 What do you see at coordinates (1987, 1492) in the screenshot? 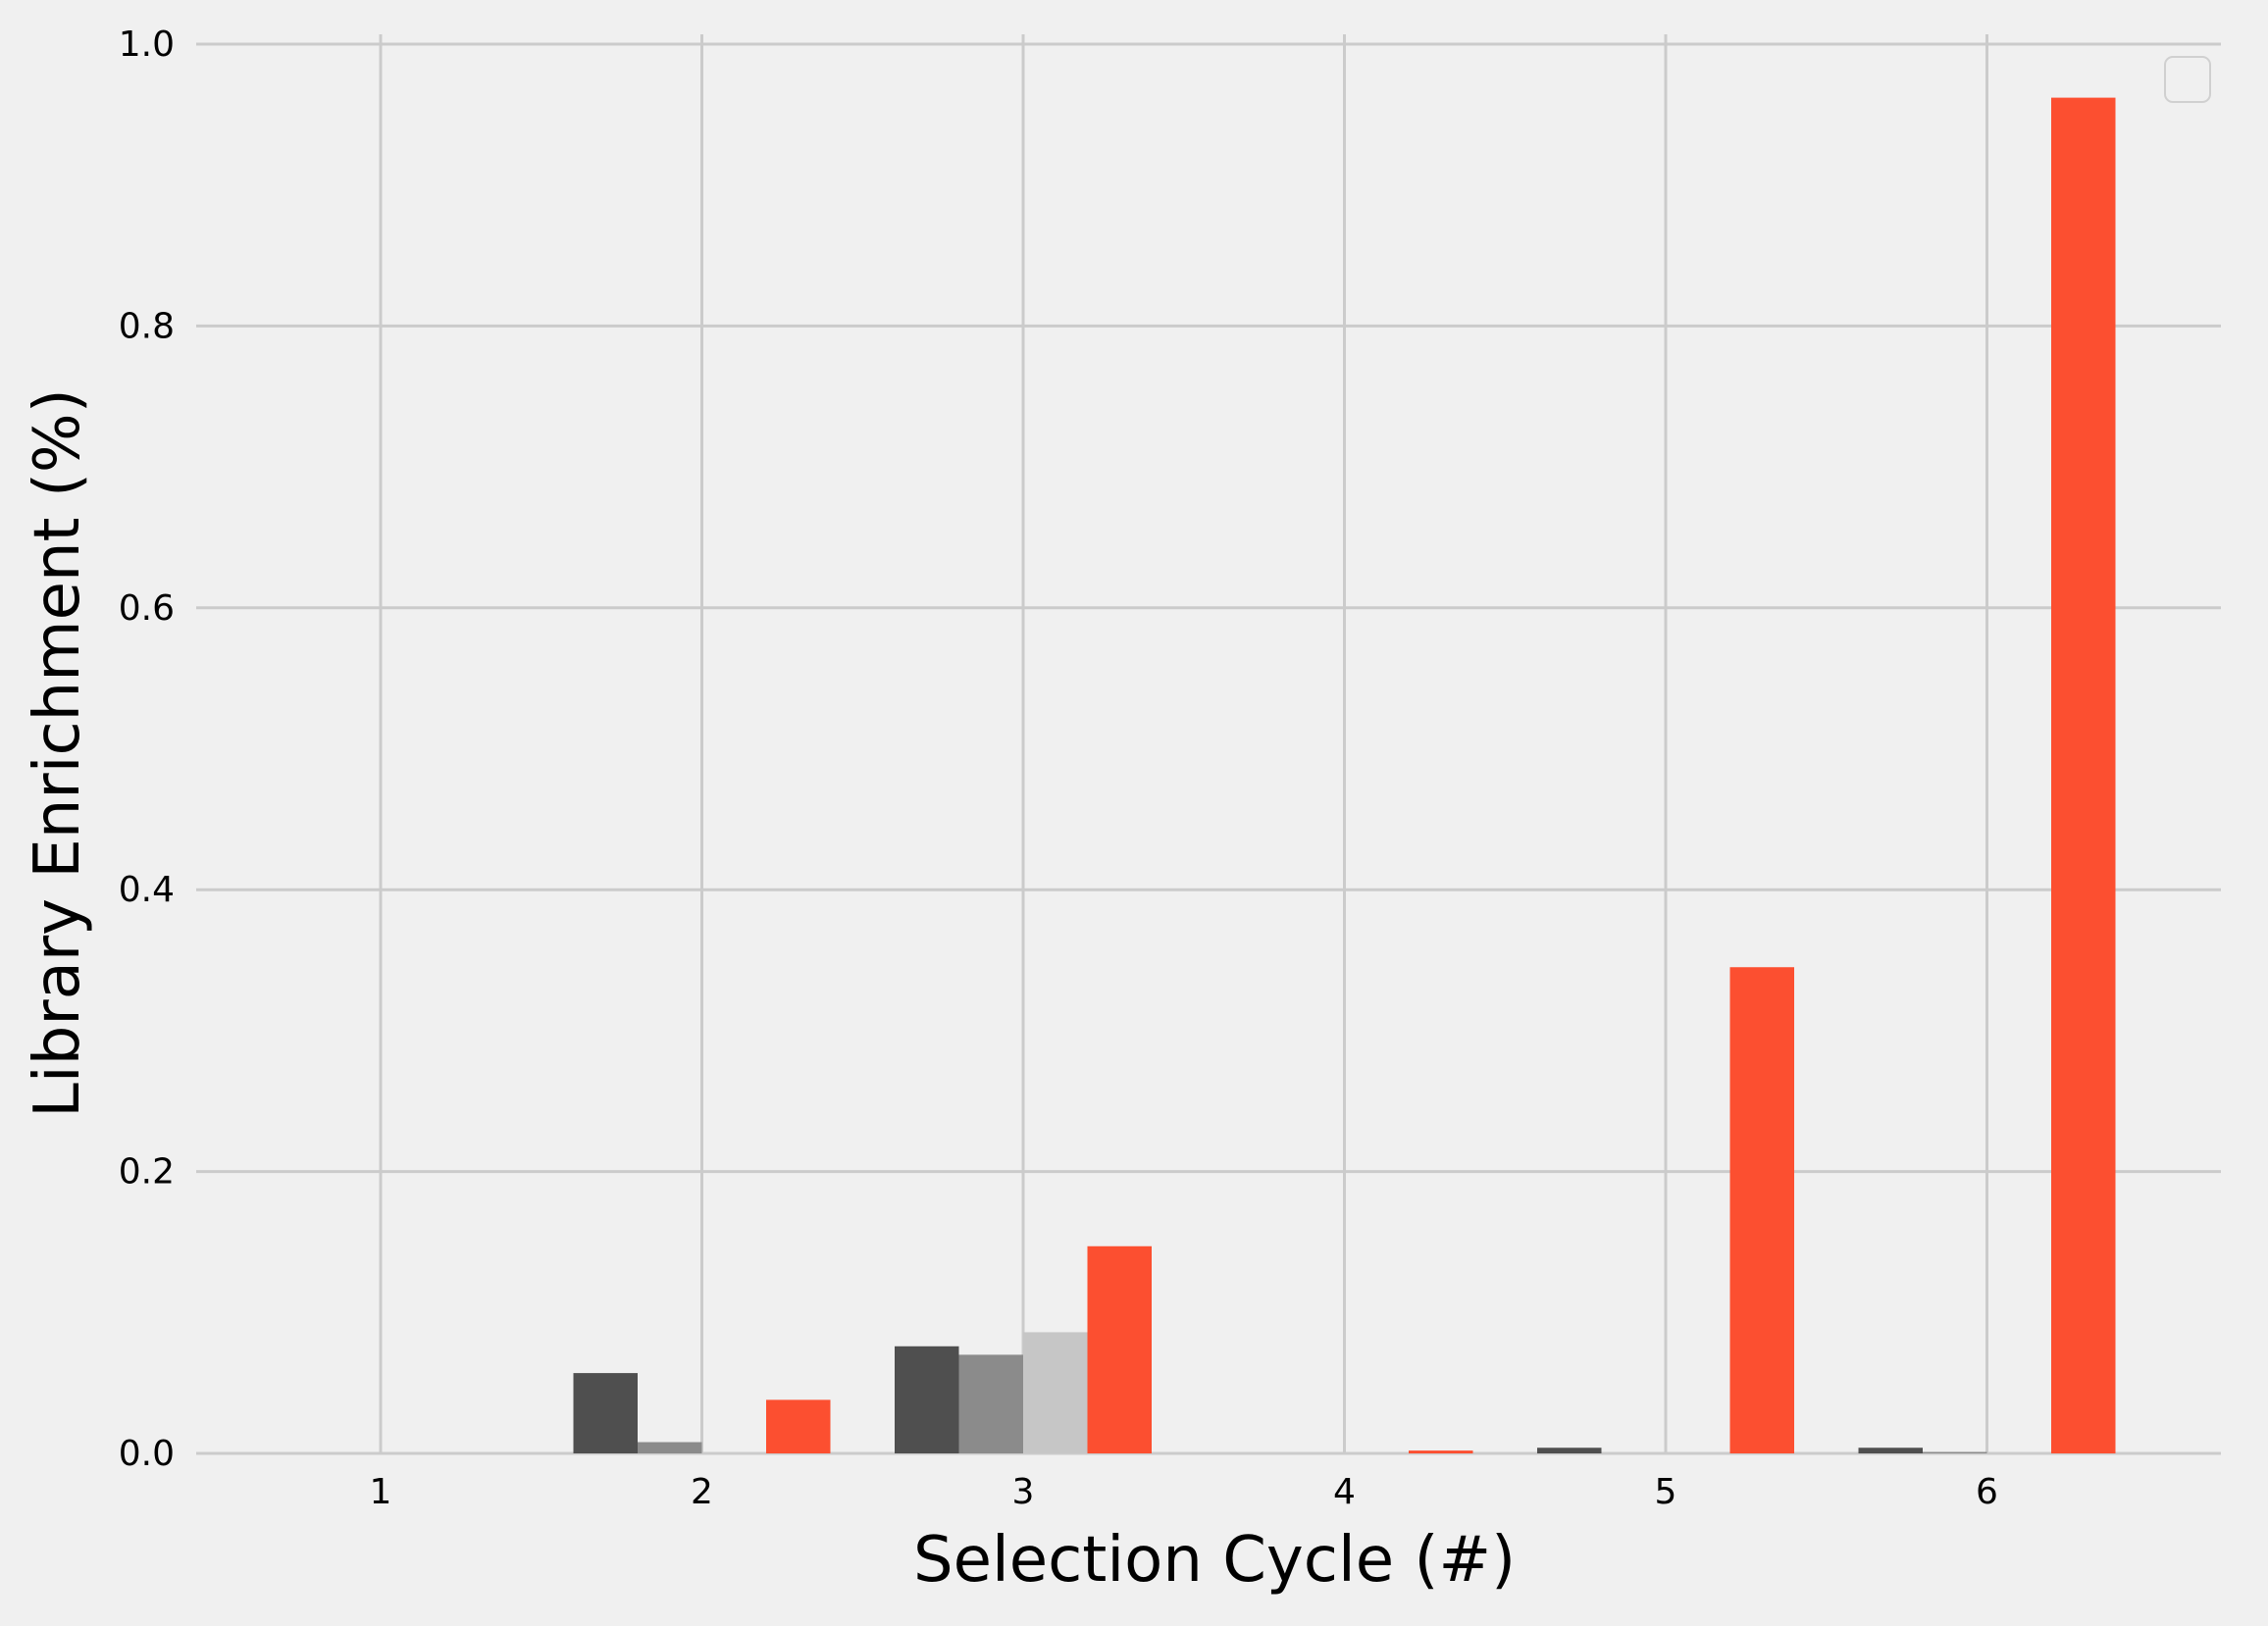
I see `x-tick-label: 6` at bounding box center [1987, 1492].